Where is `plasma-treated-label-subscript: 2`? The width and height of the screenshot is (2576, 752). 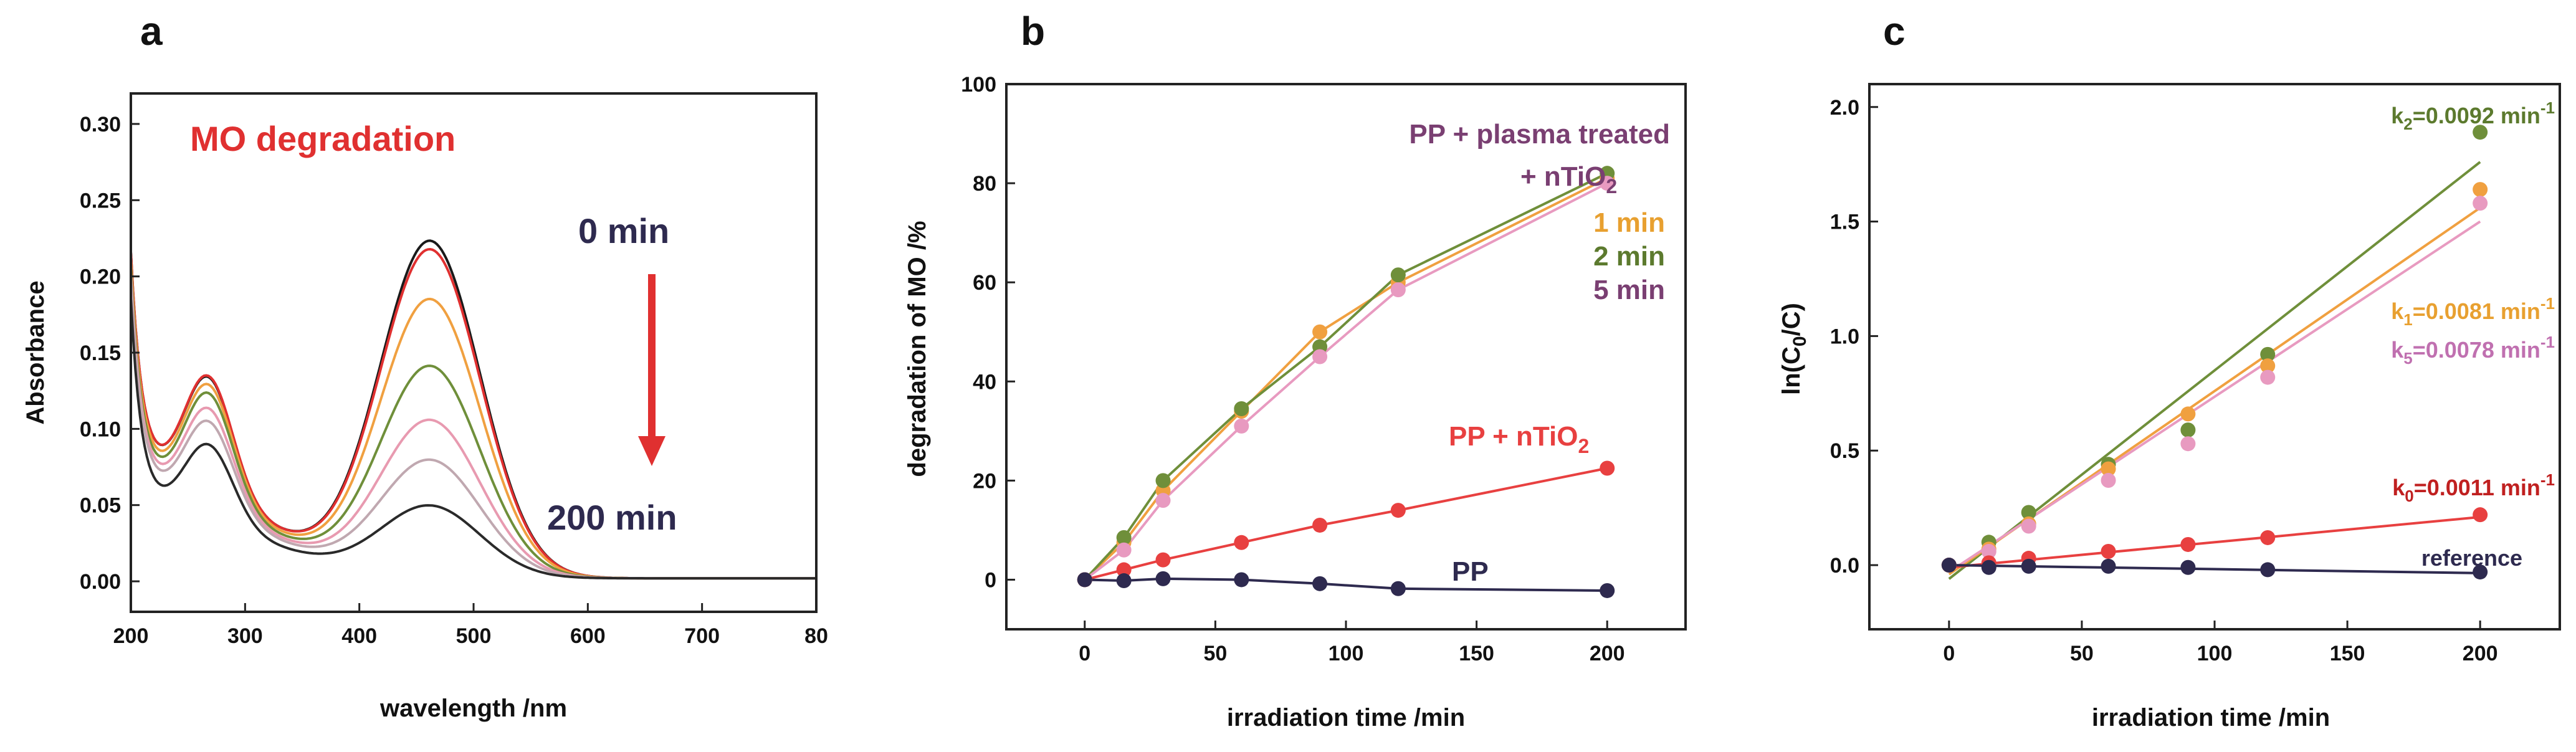 plasma-treated-label-subscript: 2 is located at coordinates (1612, 186).